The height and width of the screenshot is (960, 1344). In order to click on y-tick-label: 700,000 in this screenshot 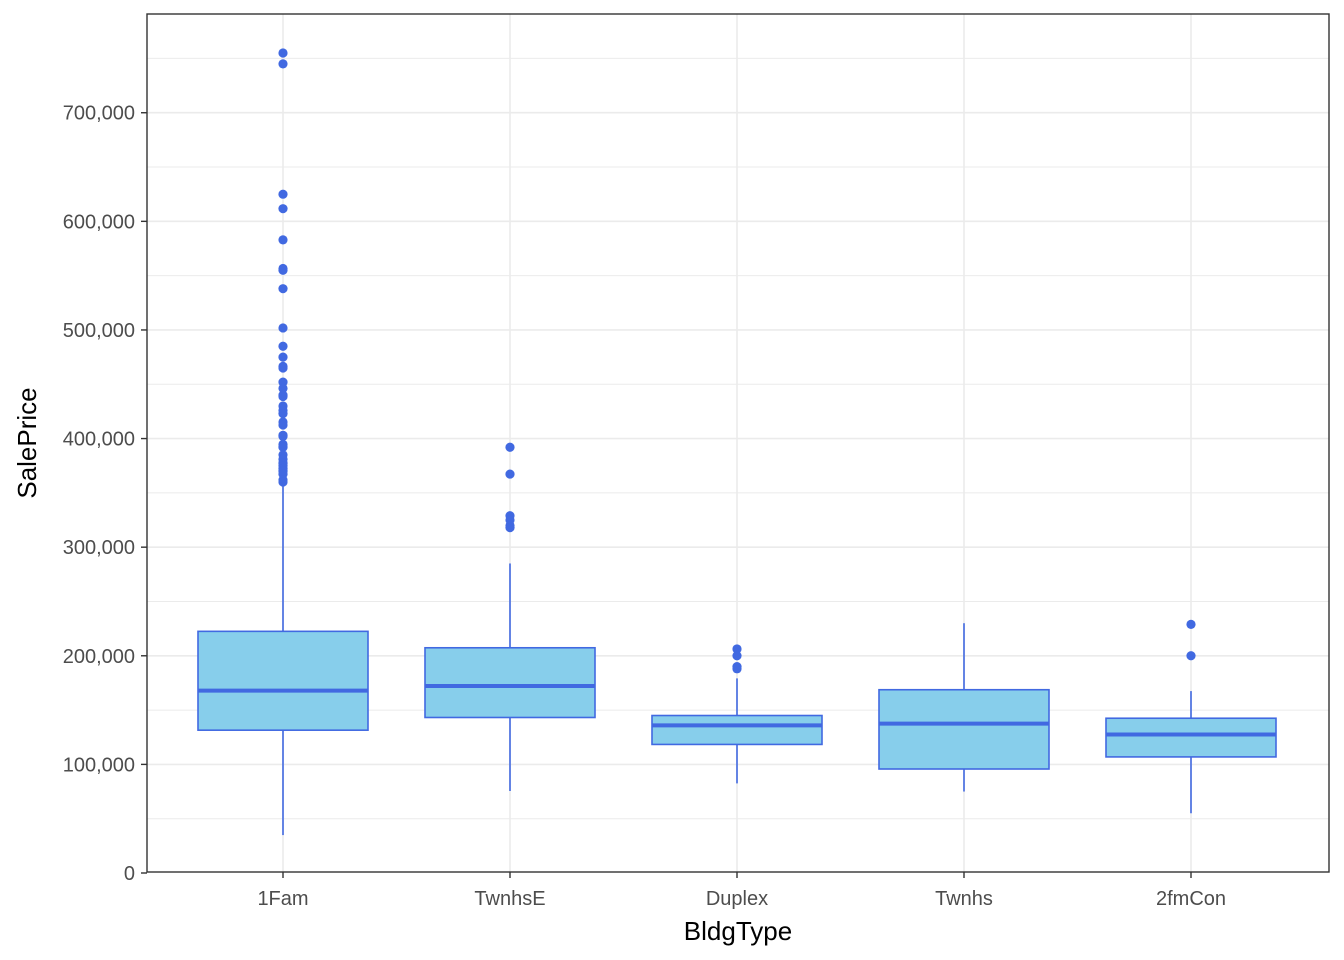, I will do `click(99, 114)`.